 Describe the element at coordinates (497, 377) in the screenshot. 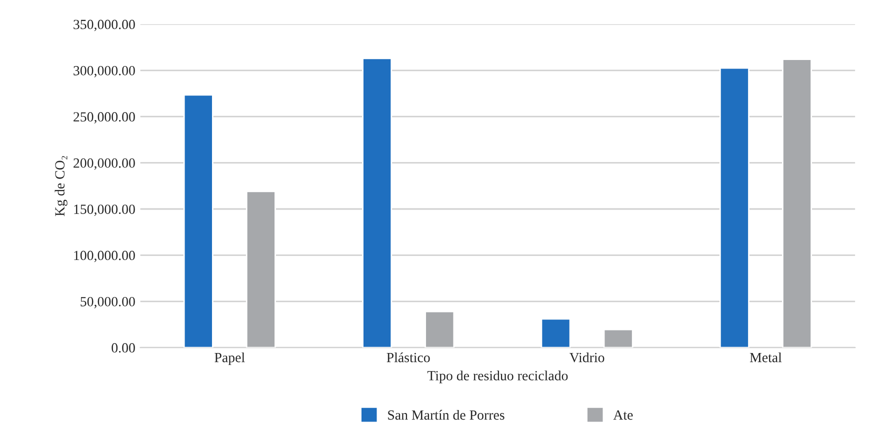

I see `x-axis-title: Tipo de residuo reciclado` at that location.